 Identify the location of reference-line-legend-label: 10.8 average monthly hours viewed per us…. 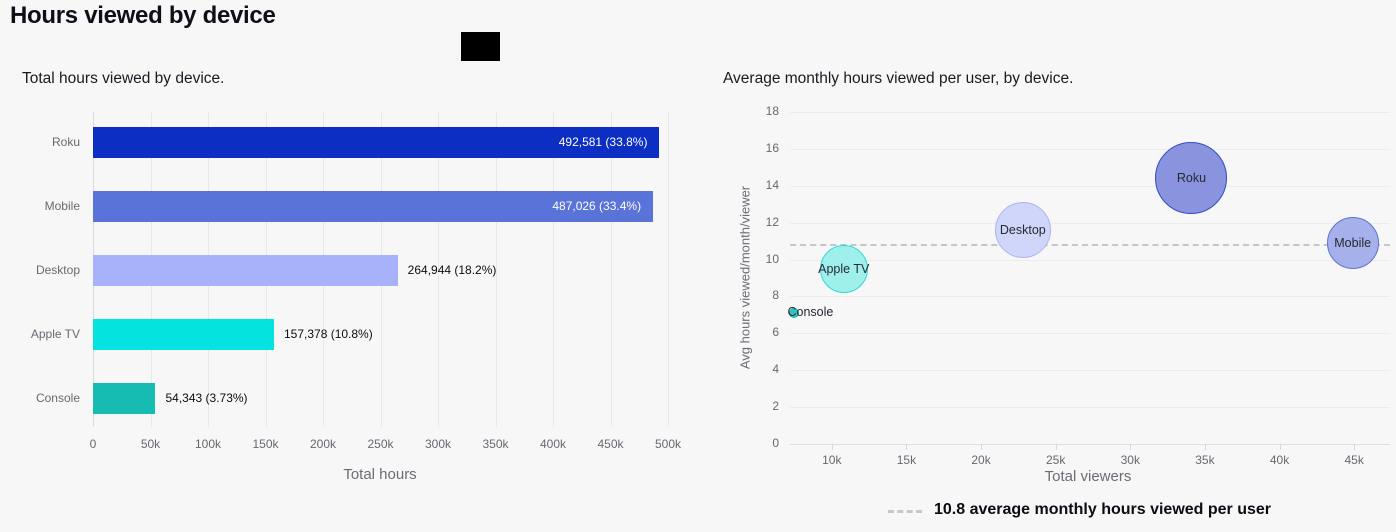
(1103, 509).